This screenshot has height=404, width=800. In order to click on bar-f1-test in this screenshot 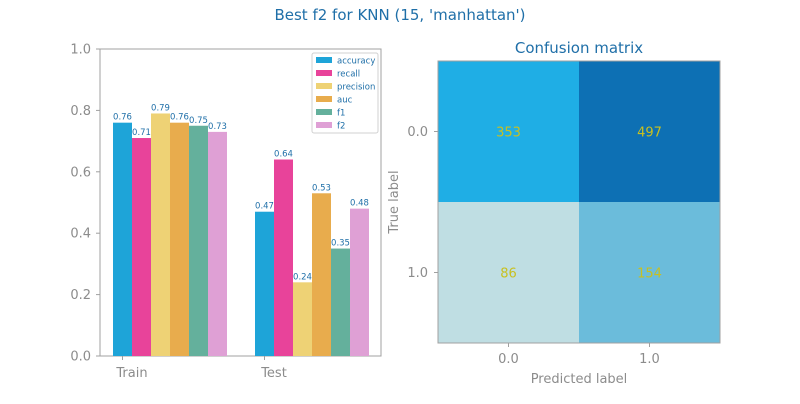, I will do `click(340, 302)`.